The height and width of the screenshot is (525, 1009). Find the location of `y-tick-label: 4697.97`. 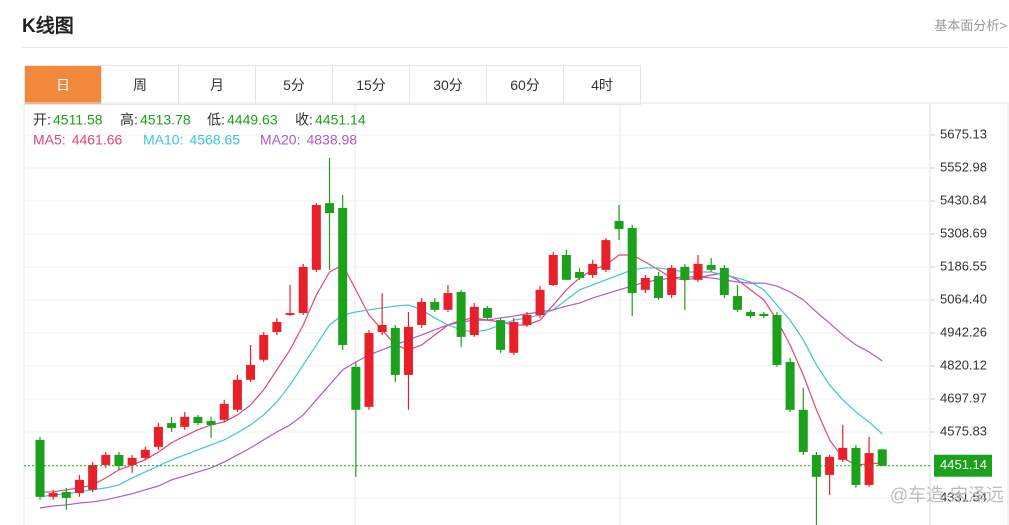

y-tick-label: 4697.97 is located at coordinates (963, 397).